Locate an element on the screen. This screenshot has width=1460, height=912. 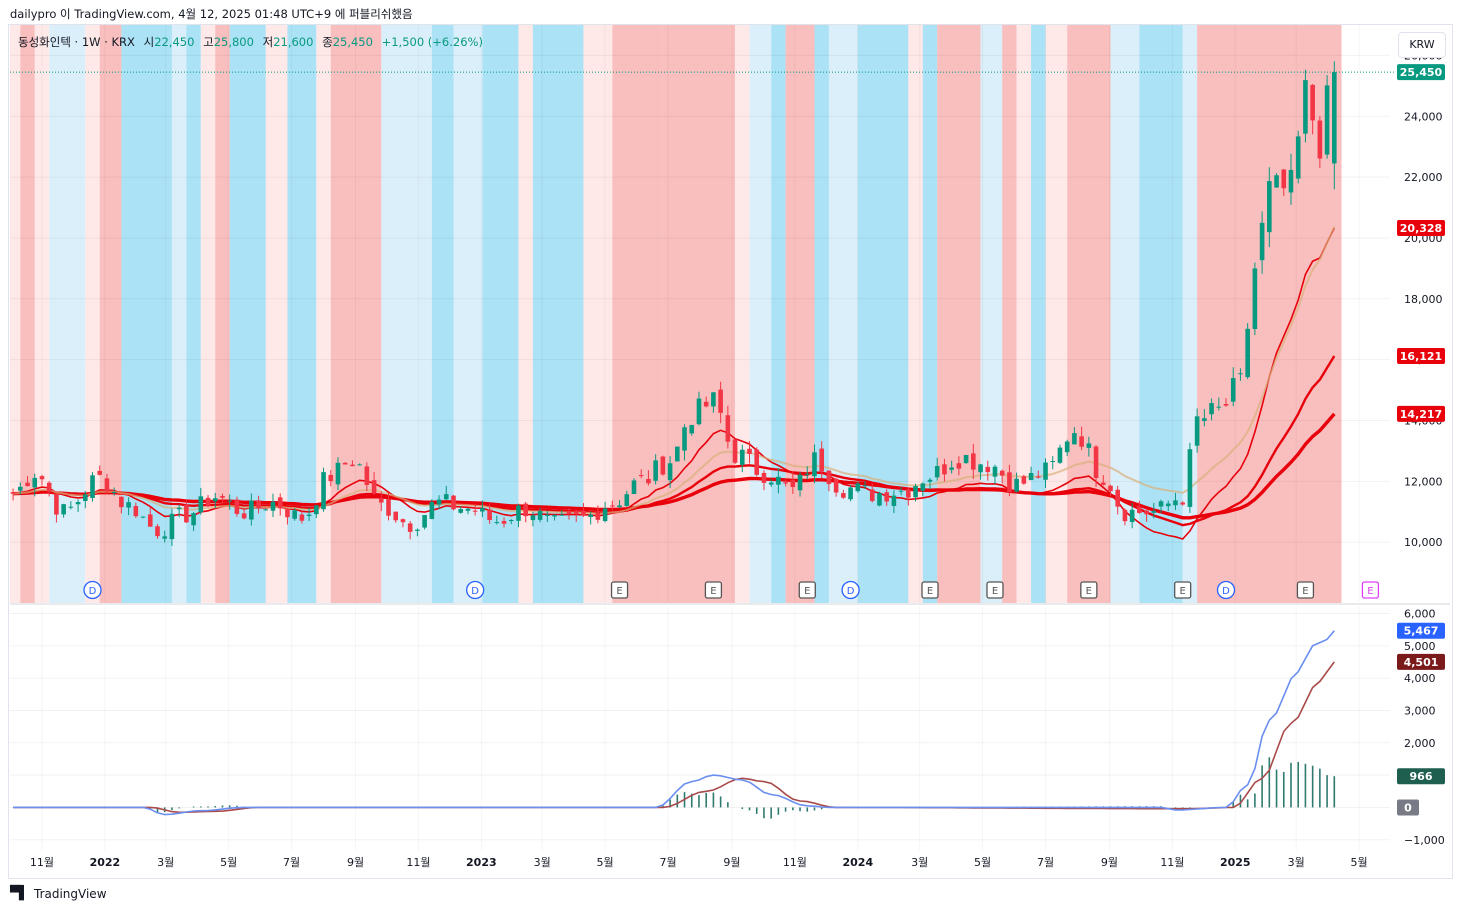
low-value: 21,600 is located at coordinates (293, 42).